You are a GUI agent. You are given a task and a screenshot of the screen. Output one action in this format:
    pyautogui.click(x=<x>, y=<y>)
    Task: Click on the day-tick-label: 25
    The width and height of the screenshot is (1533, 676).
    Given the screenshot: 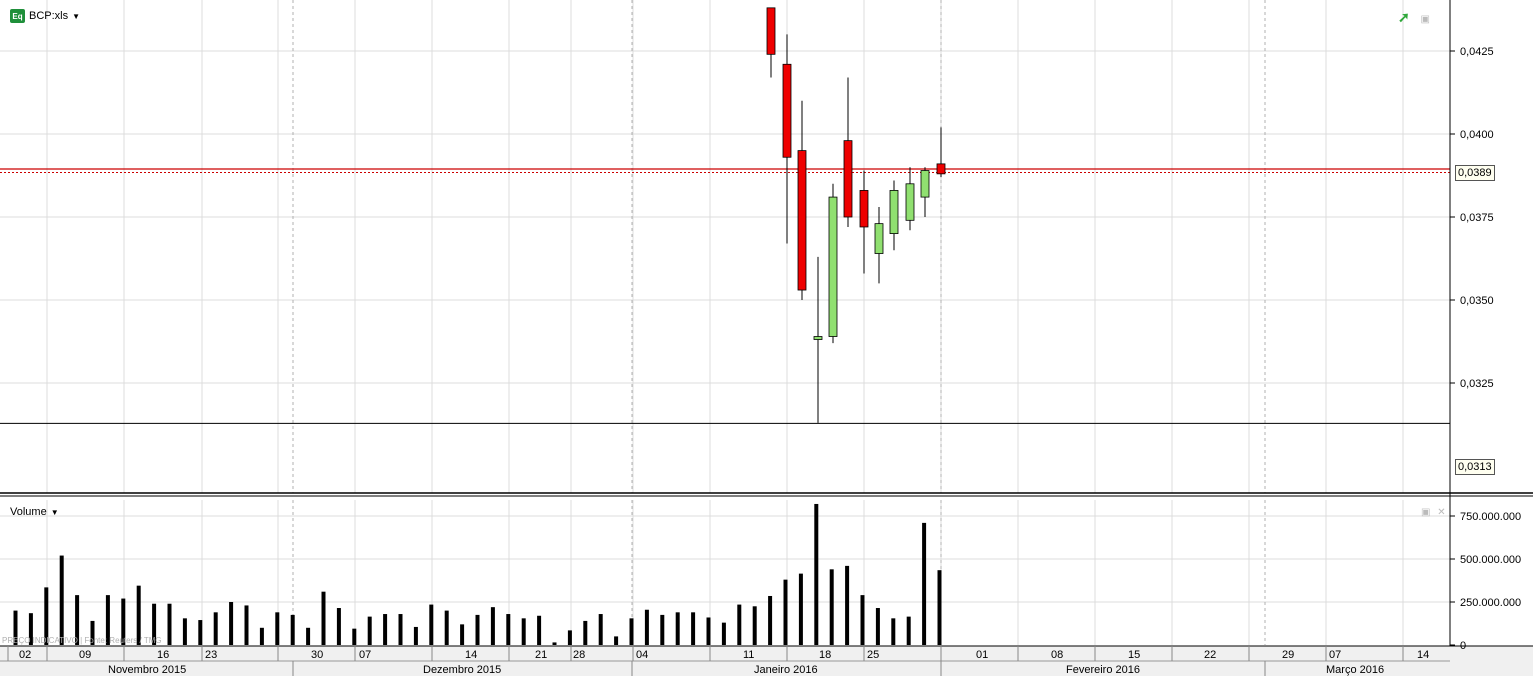 What is the action you would take?
    pyautogui.click(x=873, y=655)
    